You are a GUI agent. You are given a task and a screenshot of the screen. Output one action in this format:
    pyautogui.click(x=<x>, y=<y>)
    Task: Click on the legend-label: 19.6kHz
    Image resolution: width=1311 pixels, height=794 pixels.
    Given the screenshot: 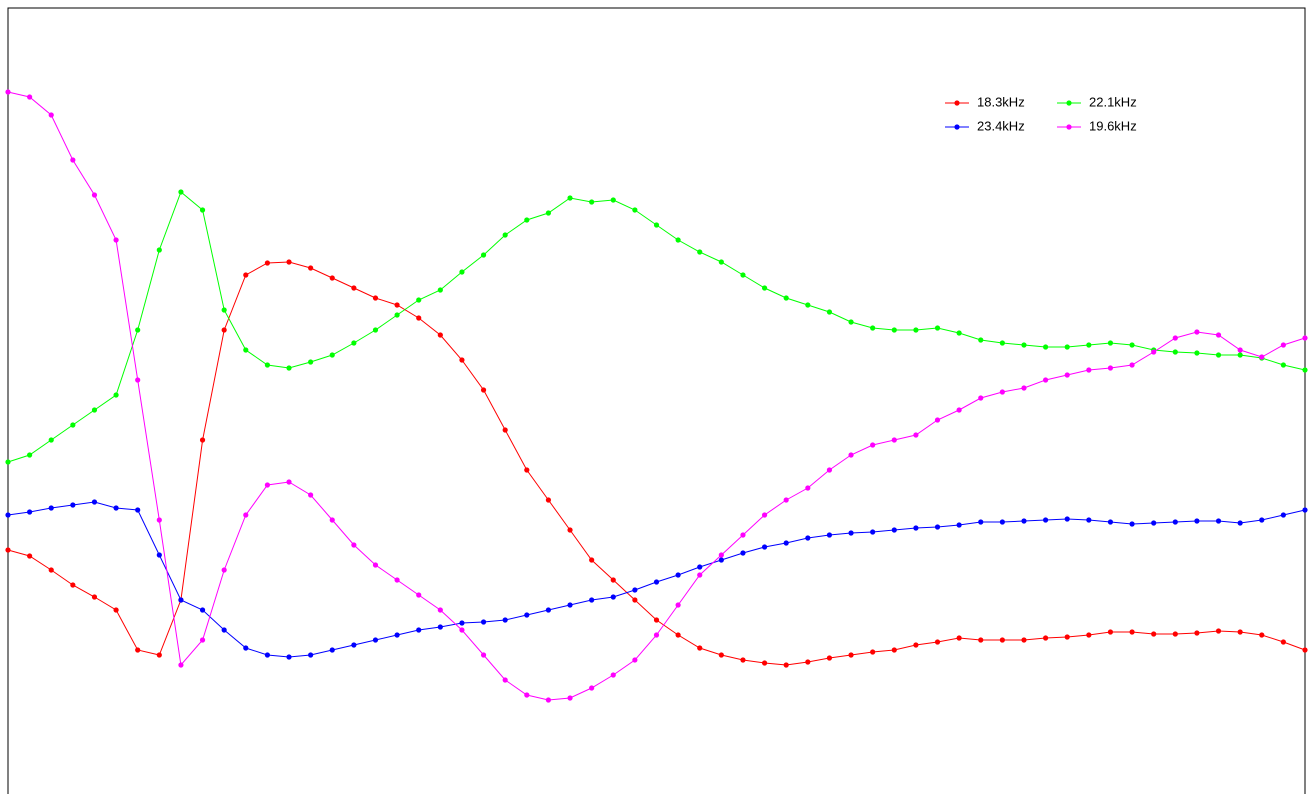 What is the action you would take?
    pyautogui.click(x=1113, y=125)
    